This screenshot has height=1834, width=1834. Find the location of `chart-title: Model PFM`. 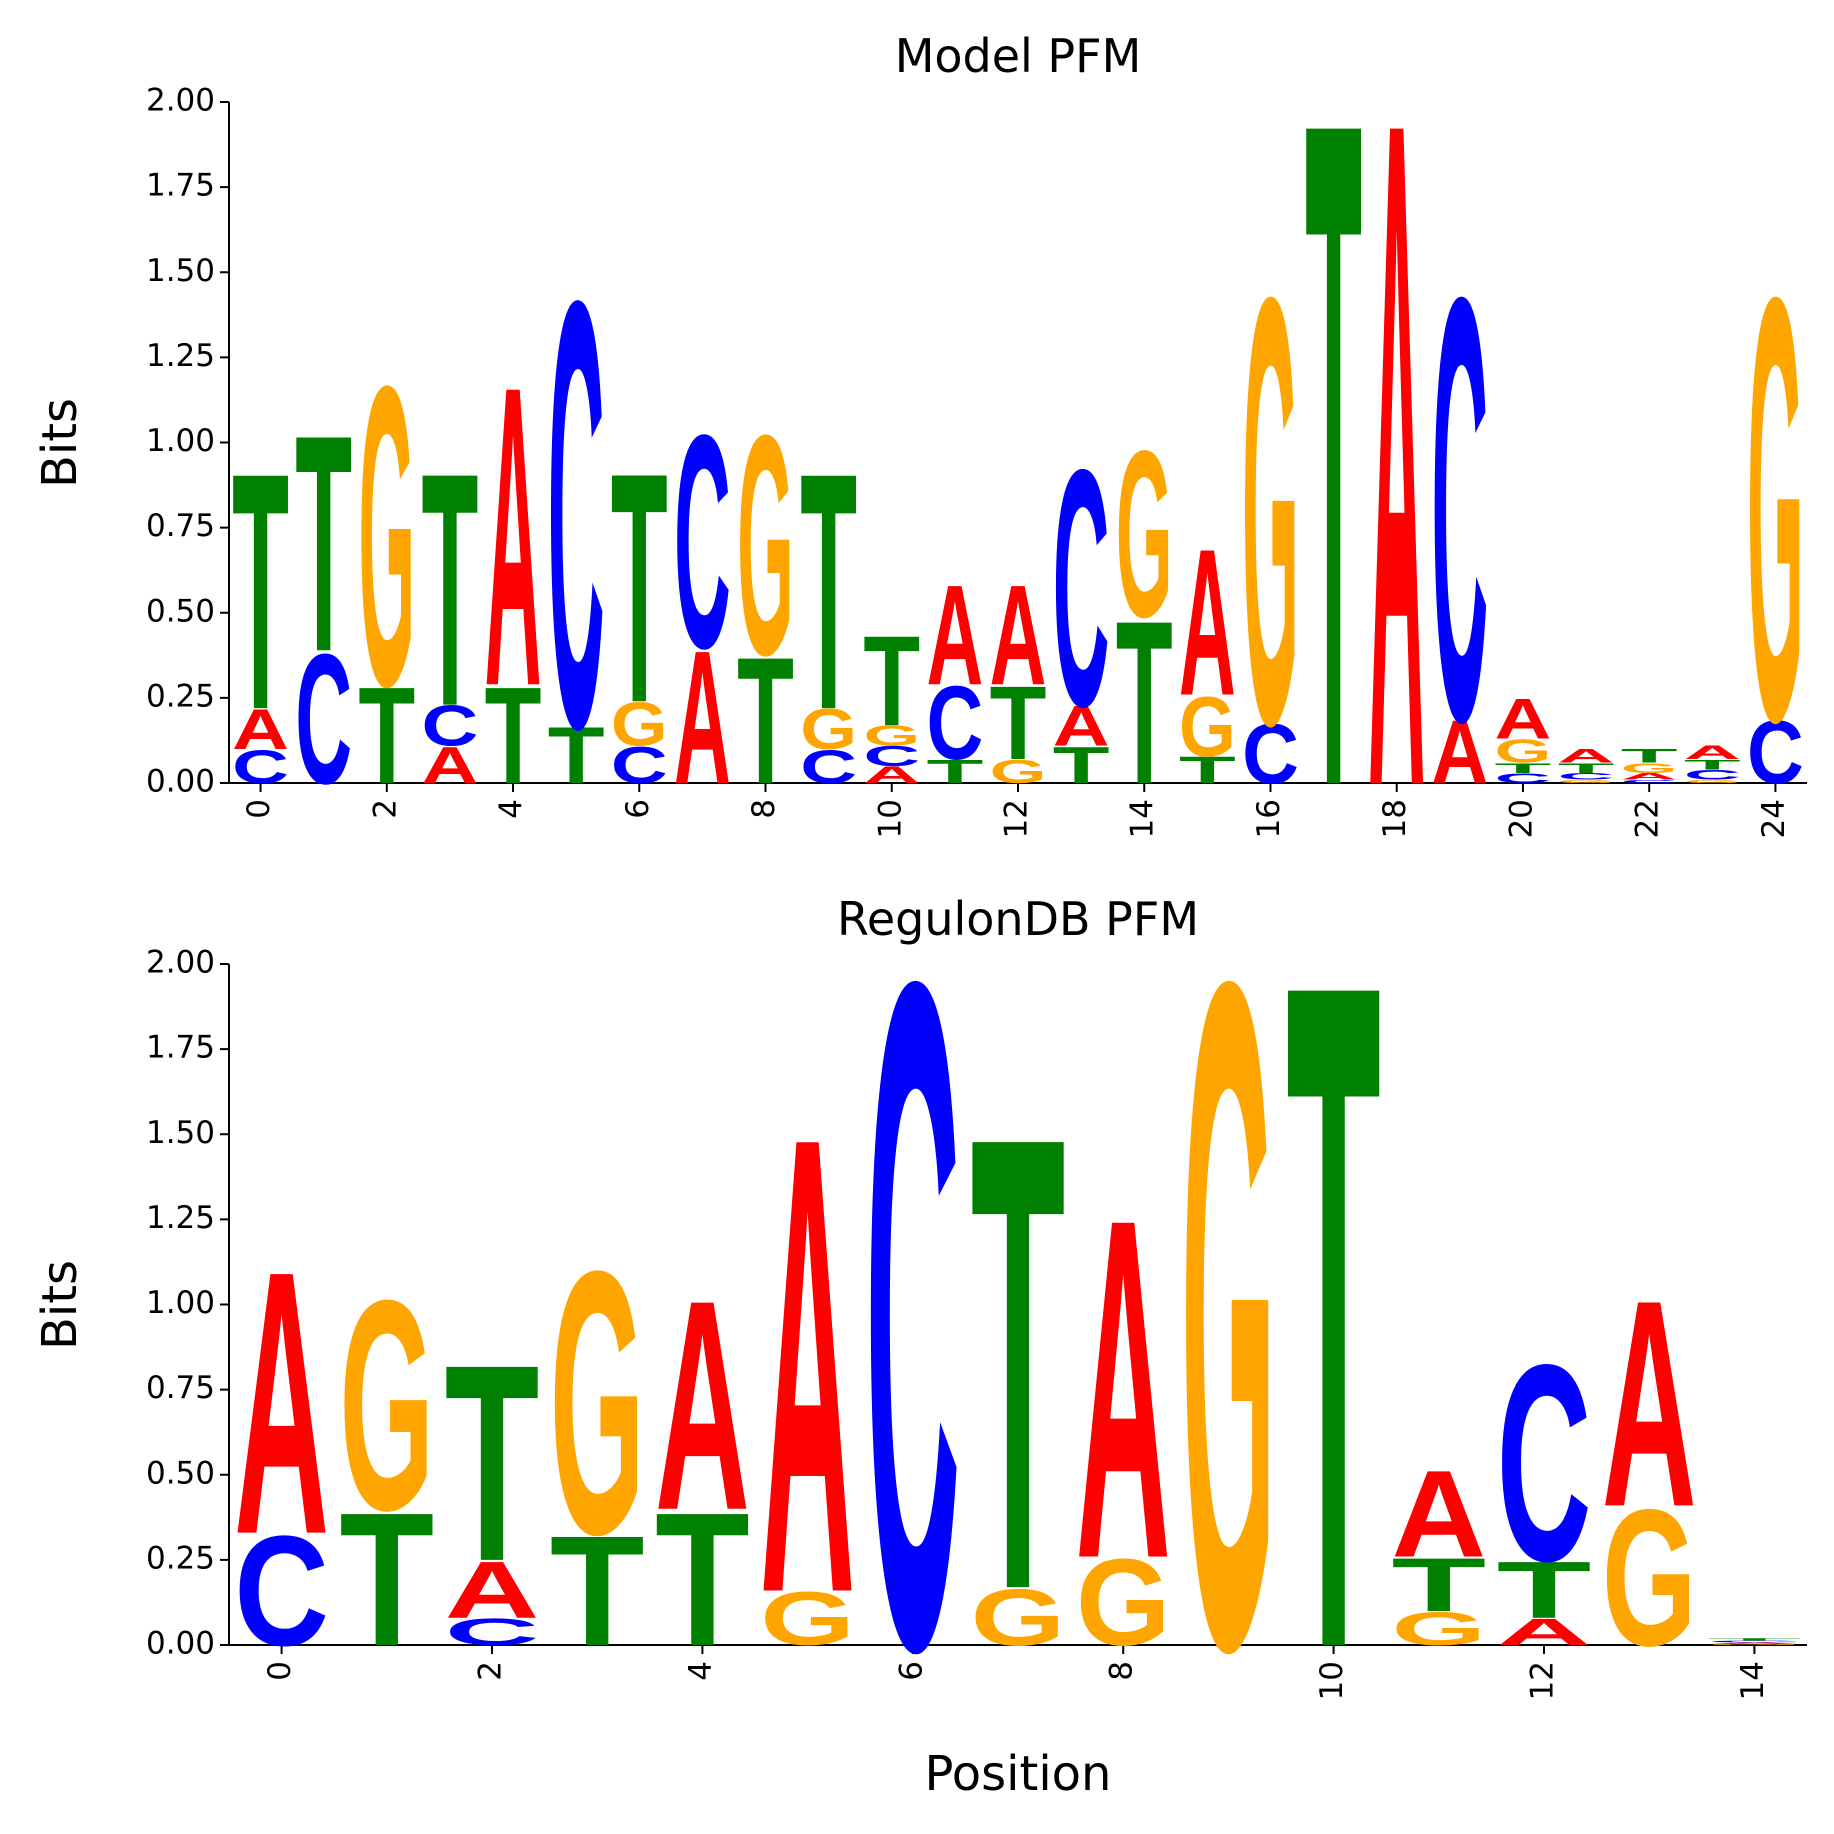

chart-title: Model PFM is located at coordinates (1018, 56).